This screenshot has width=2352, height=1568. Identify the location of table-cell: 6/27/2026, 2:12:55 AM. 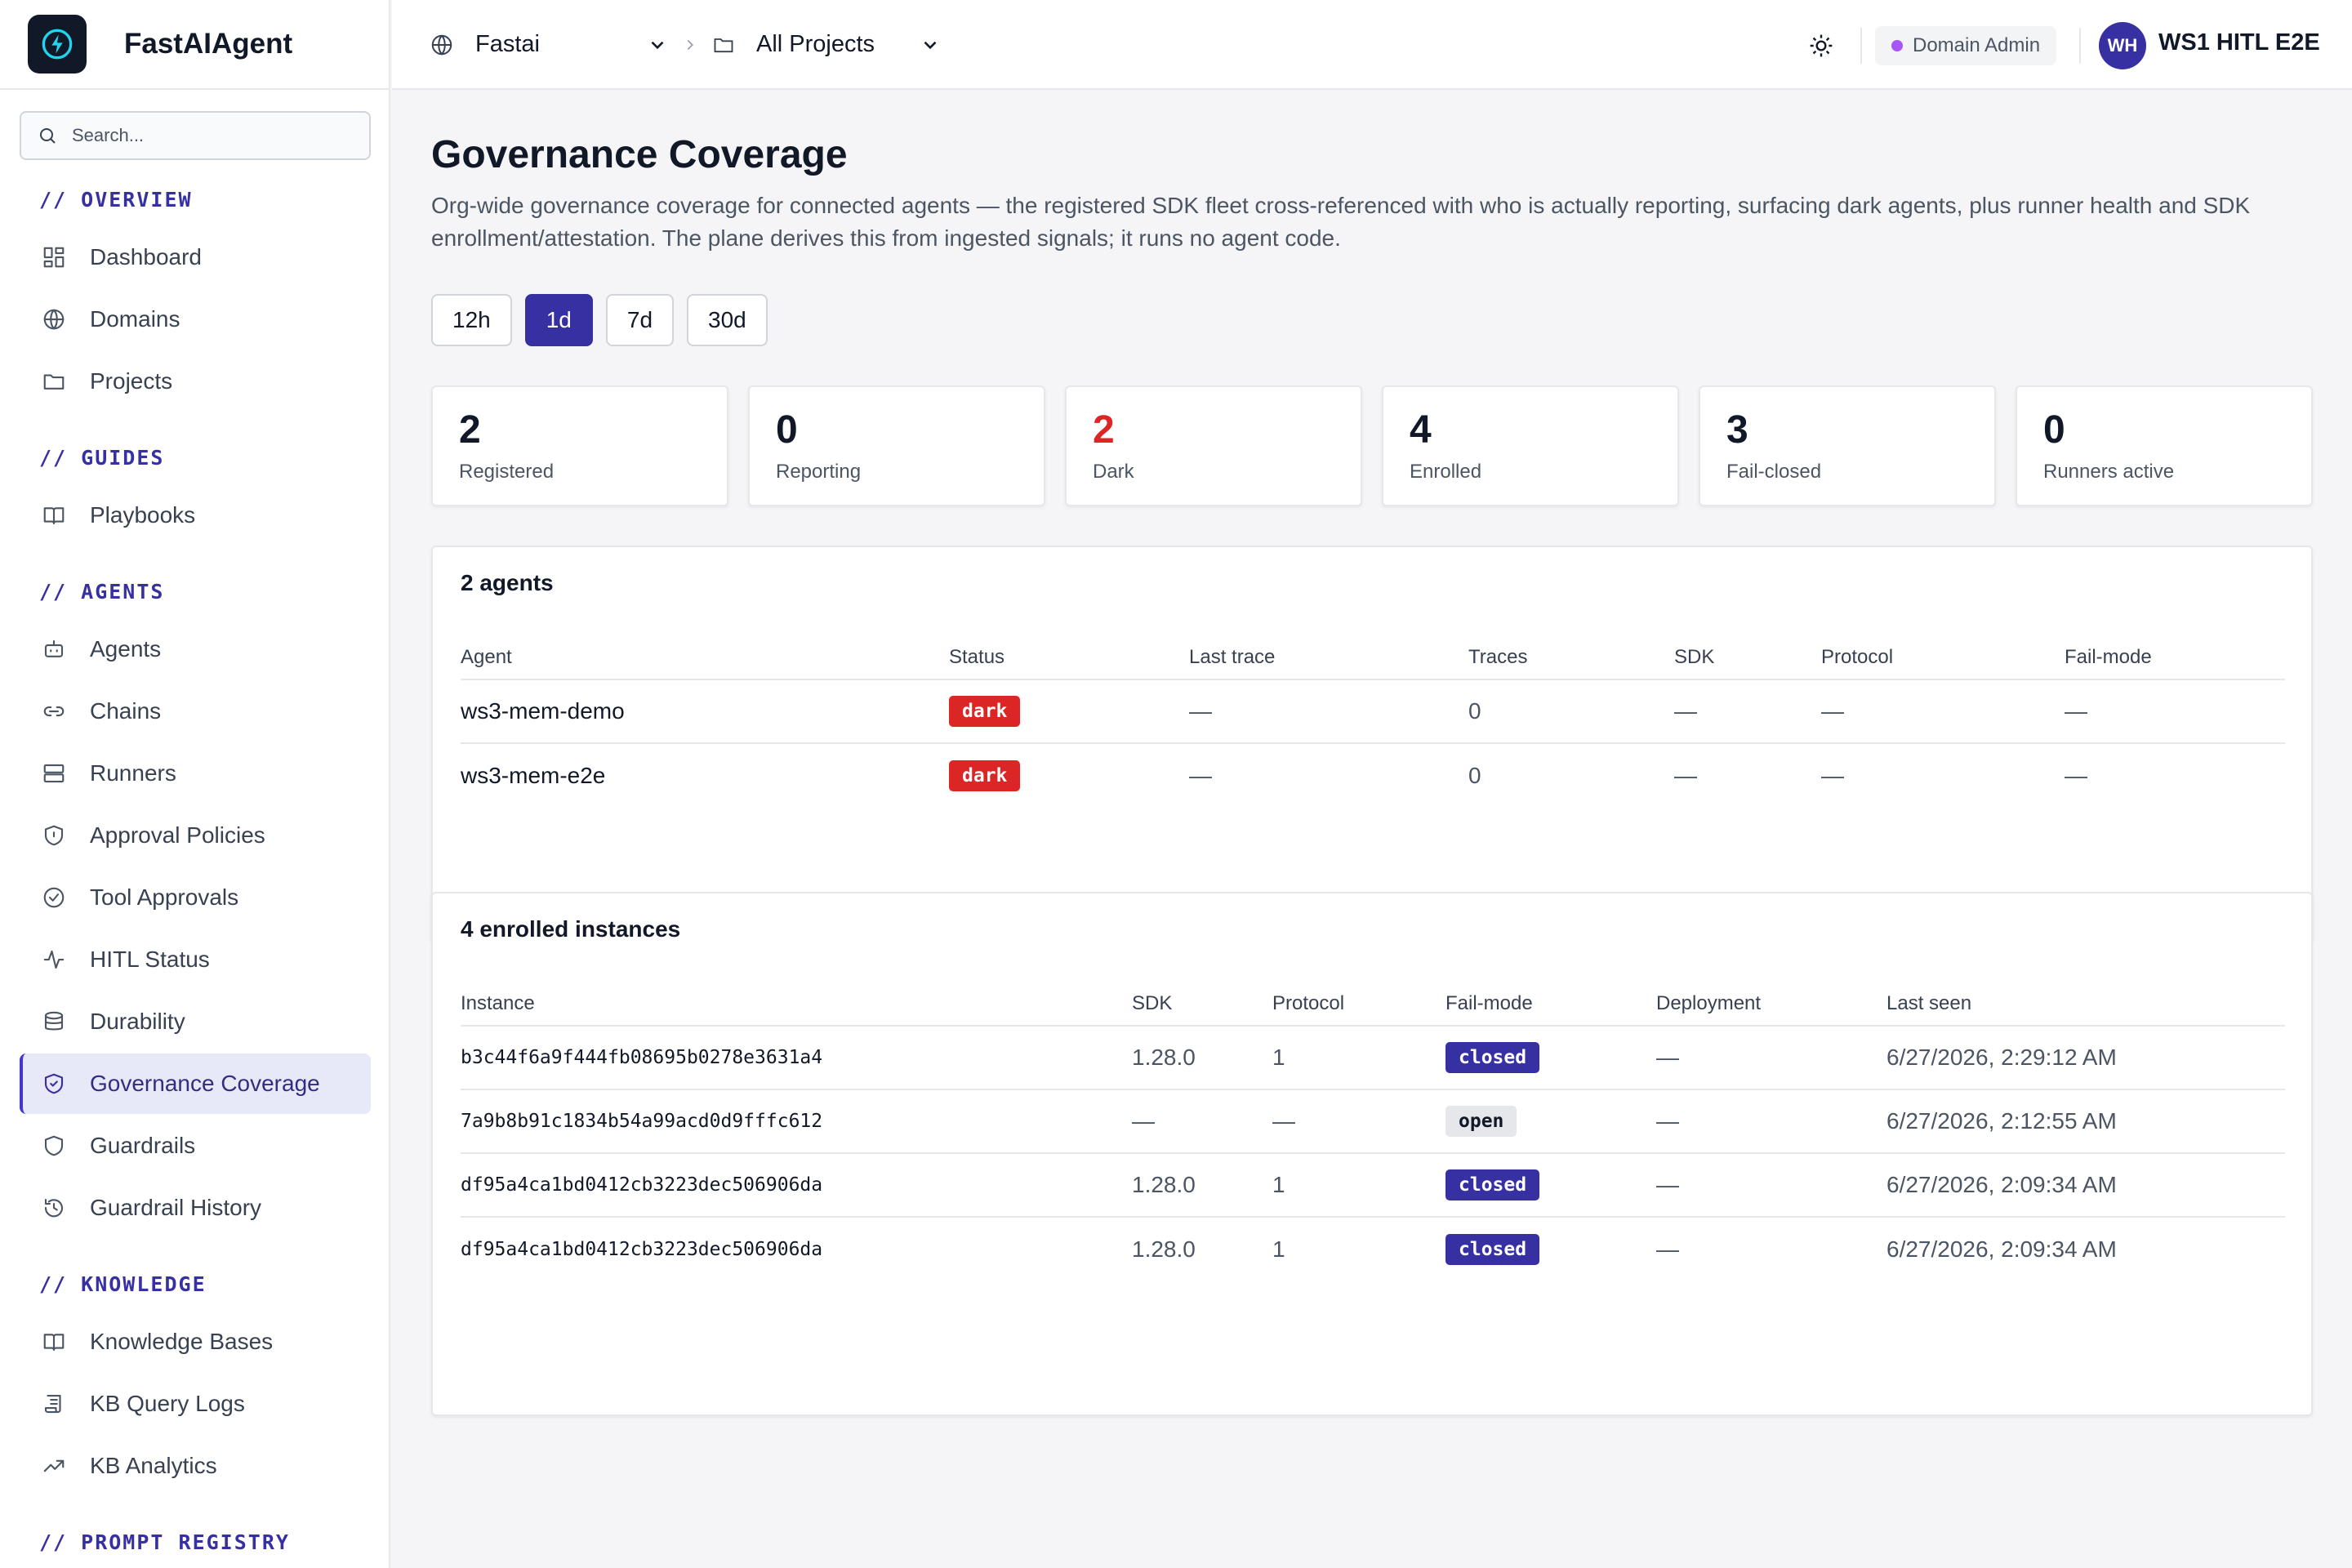
(2085, 1121).